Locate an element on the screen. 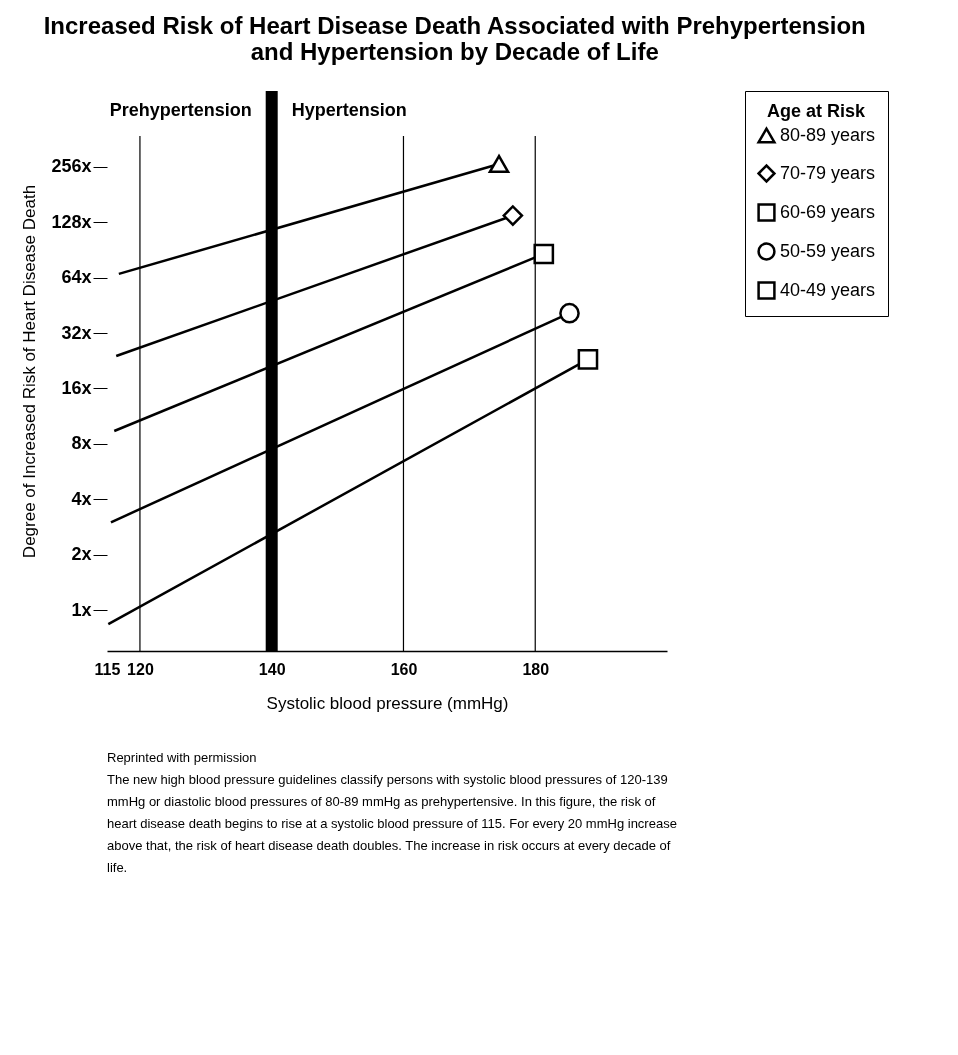  x-tick-label: 120 is located at coordinates (140, 669).